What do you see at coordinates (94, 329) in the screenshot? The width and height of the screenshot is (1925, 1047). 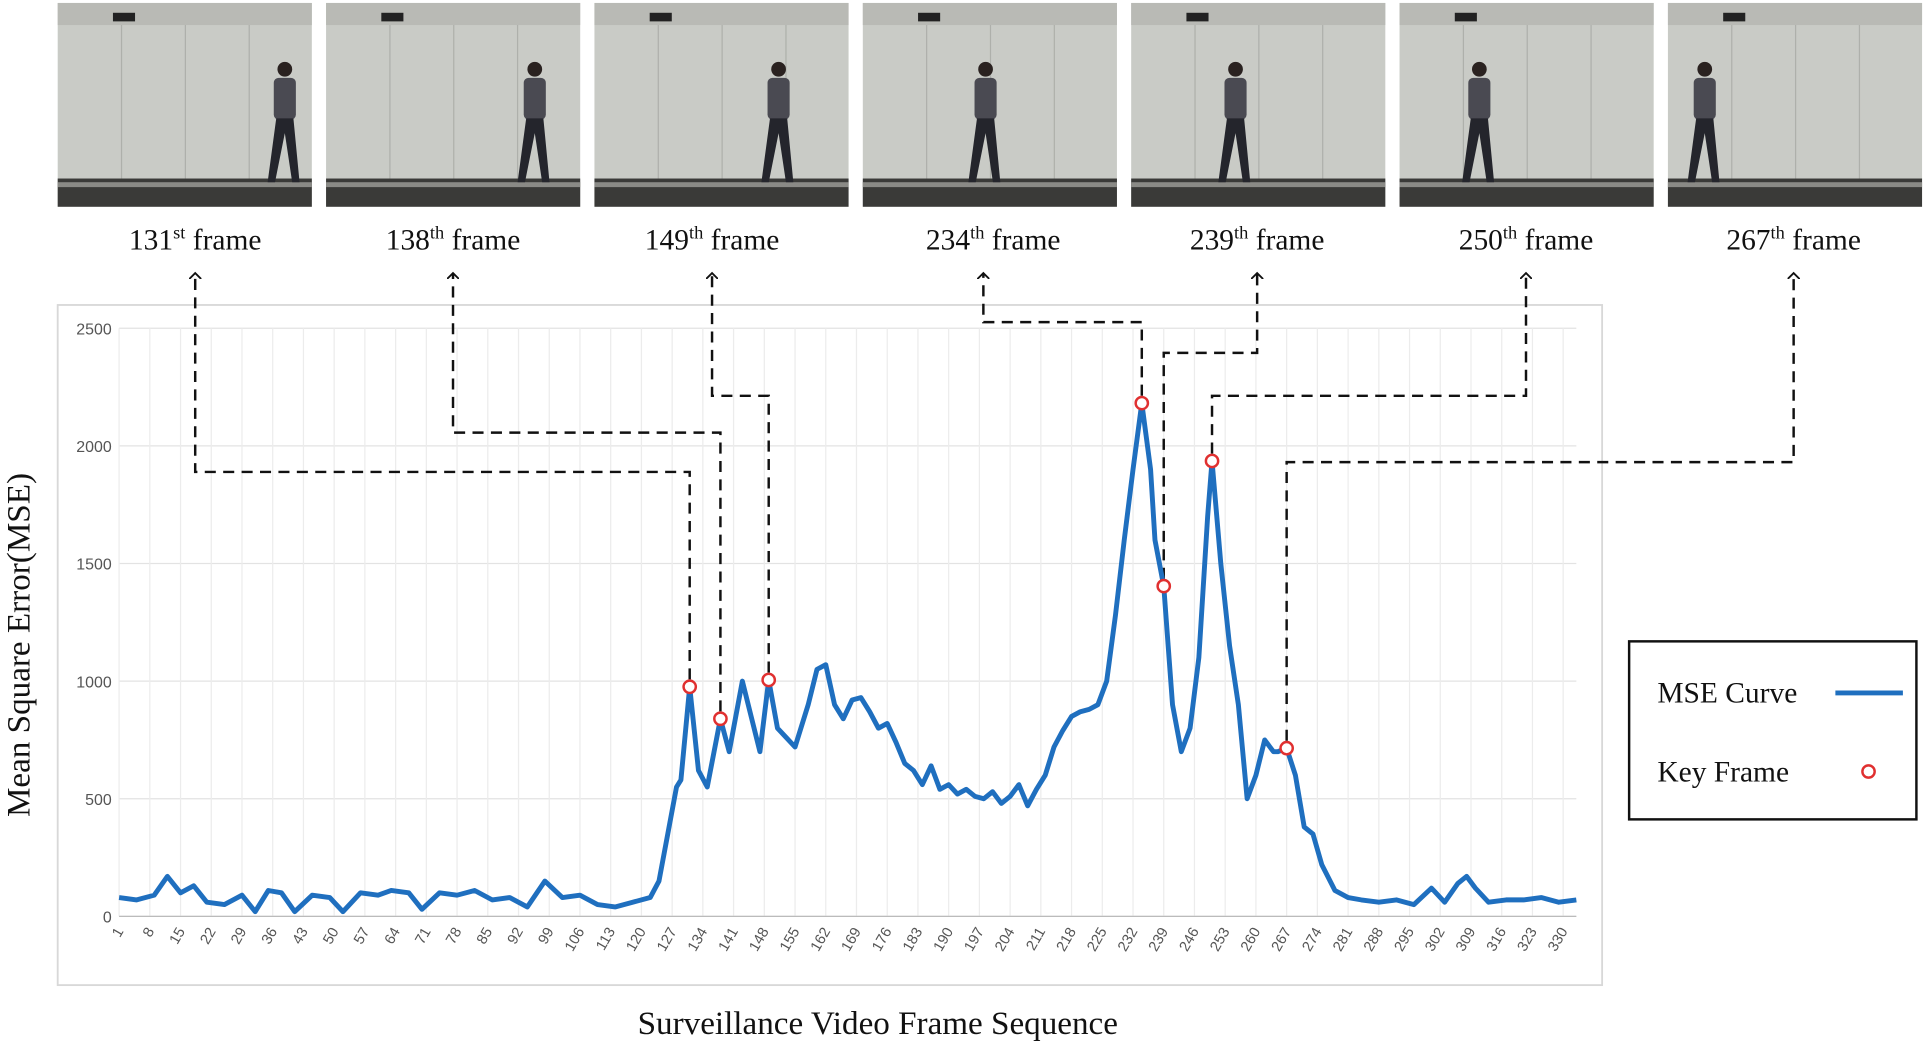 I see `y-tick-label: 2500` at bounding box center [94, 329].